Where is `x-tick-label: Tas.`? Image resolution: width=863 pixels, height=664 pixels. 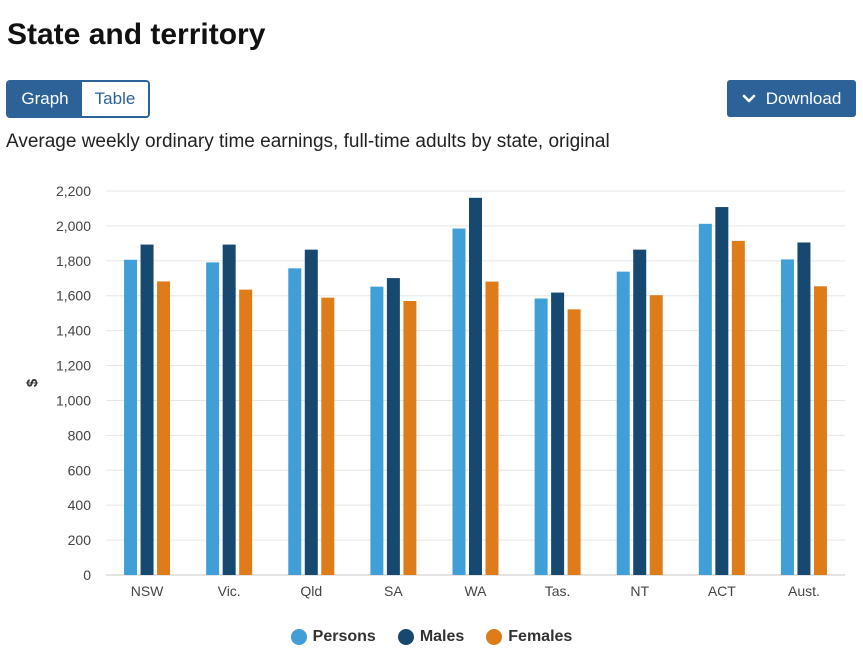 x-tick-label: Tas. is located at coordinates (558, 591).